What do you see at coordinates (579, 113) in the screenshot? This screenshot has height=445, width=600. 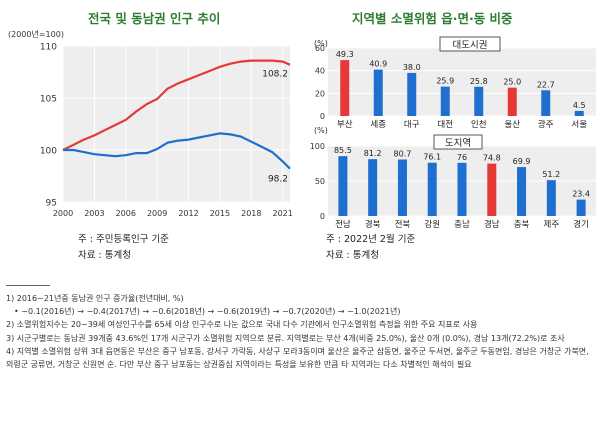 I see `bar-서울` at bounding box center [579, 113].